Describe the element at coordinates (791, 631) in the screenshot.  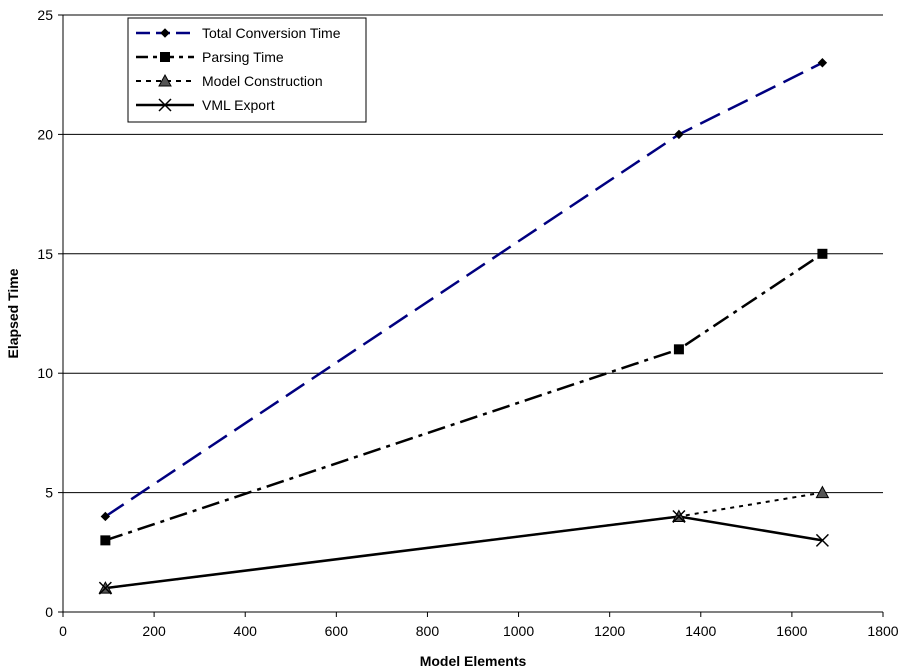
I see `x-tick-label: 1600` at that location.